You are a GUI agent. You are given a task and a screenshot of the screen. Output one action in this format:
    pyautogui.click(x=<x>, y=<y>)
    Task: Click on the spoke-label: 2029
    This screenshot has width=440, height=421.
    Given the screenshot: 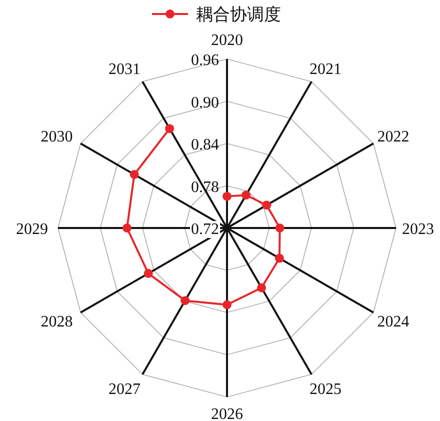 What is the action you would take?
    pyautogui.click(x=32, y=229)
    